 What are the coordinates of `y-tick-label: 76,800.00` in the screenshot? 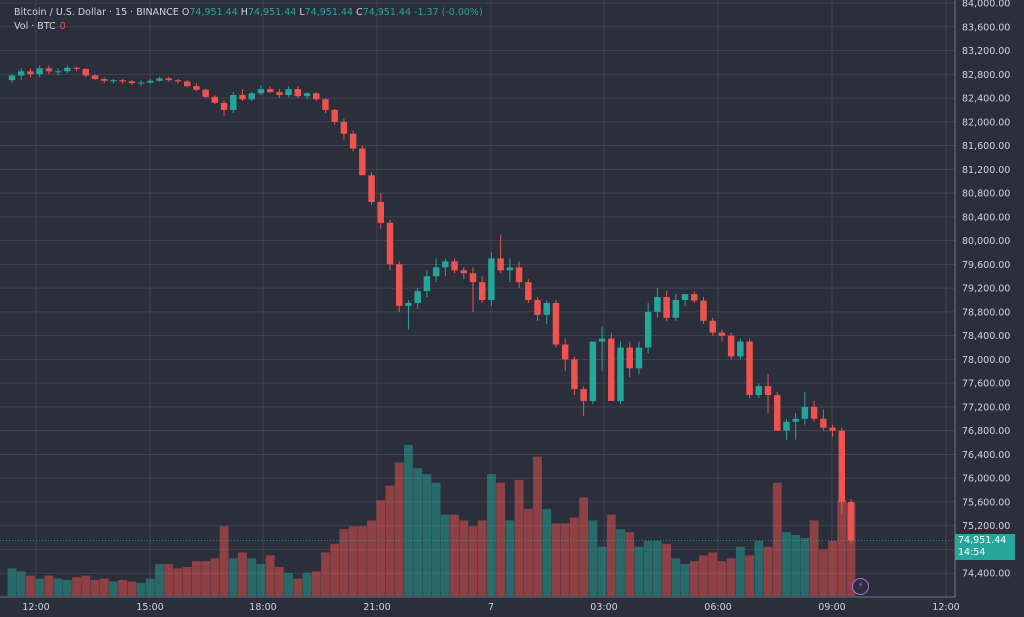 It's located at (986, 431).